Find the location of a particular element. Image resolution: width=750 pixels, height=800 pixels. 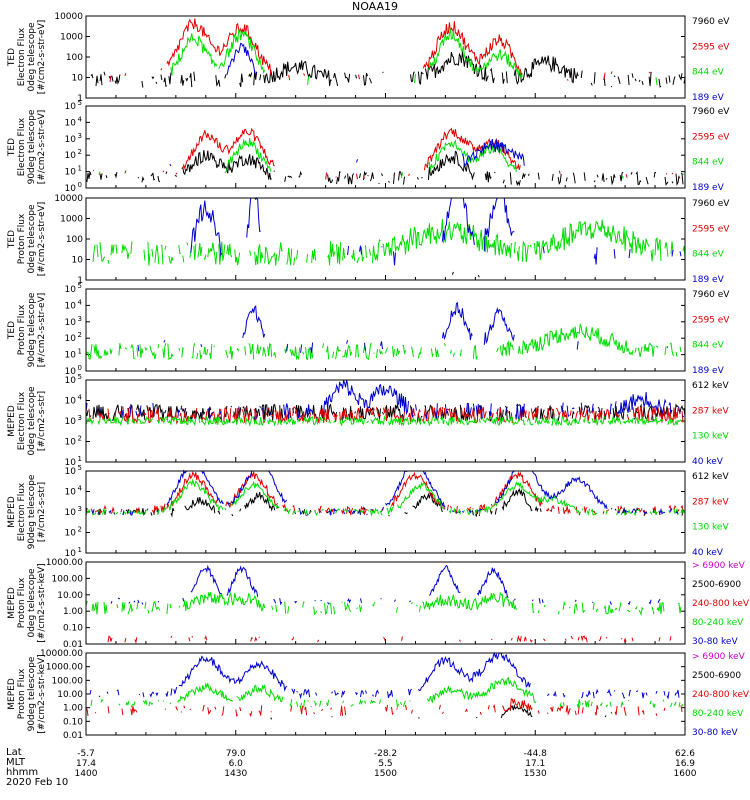

x-tick-label-lat: -5.7 is located at coordinates (86, 754).